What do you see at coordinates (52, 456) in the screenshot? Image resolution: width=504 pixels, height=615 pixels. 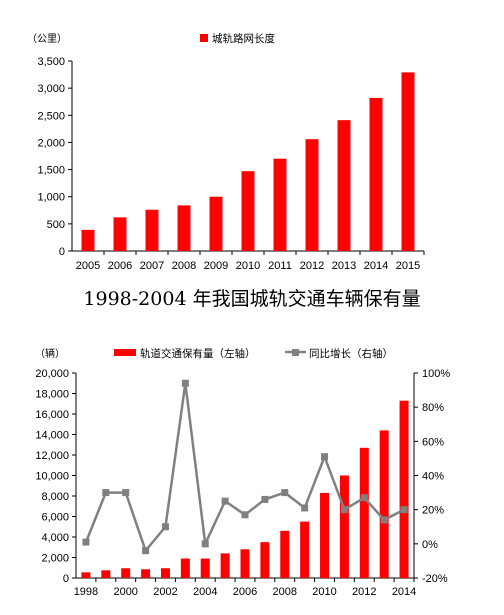 I see `y-left-tick-label: 12,000` at bounding box center [52, 456].